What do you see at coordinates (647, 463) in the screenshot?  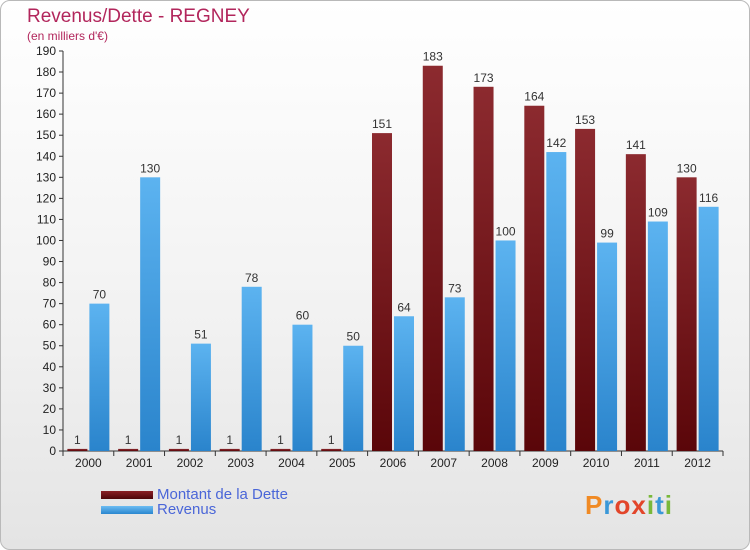 I see `x-tick-label: 2011` at bounding box center [647, 463].